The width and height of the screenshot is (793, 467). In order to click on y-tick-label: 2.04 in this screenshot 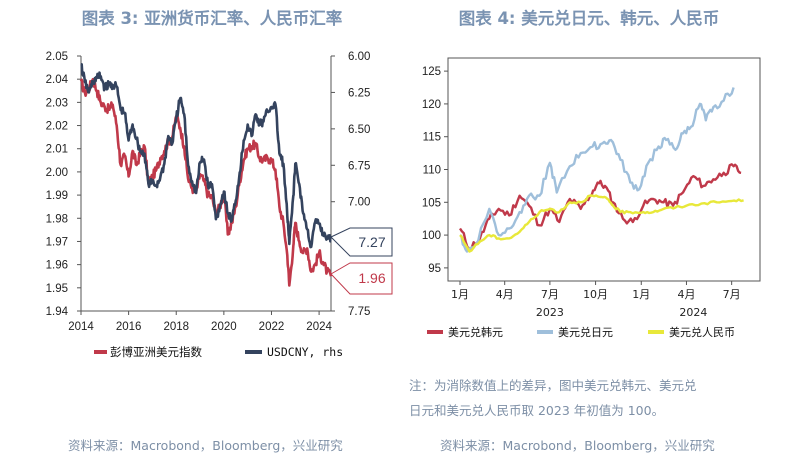, I will do `click(57, 80)`.